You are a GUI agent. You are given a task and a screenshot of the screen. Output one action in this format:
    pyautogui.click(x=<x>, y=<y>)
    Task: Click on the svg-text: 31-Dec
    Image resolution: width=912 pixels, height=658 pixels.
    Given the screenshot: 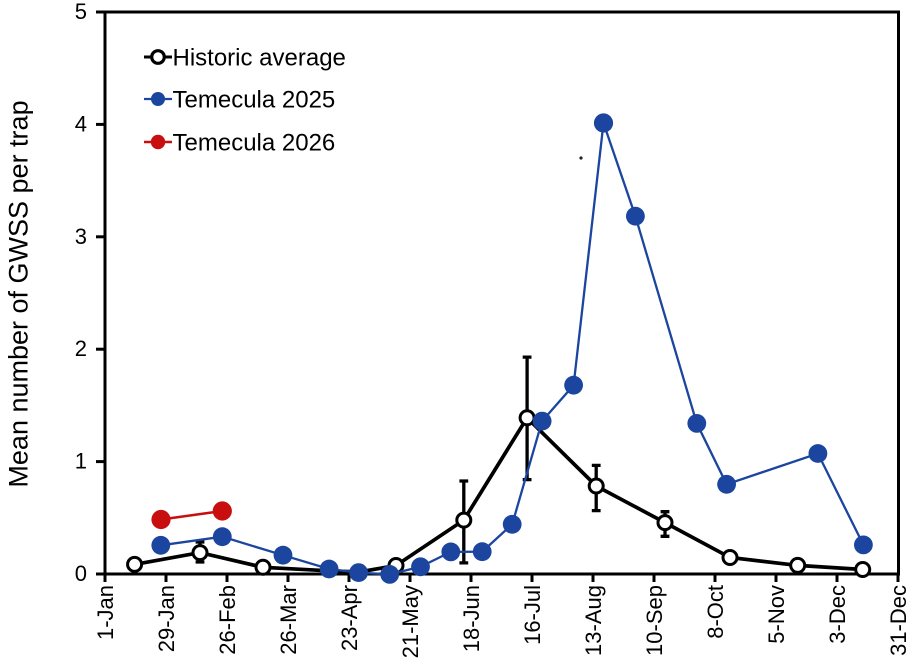 What is the action you would take?
    pyautogui.click(x=898, y=620)
    